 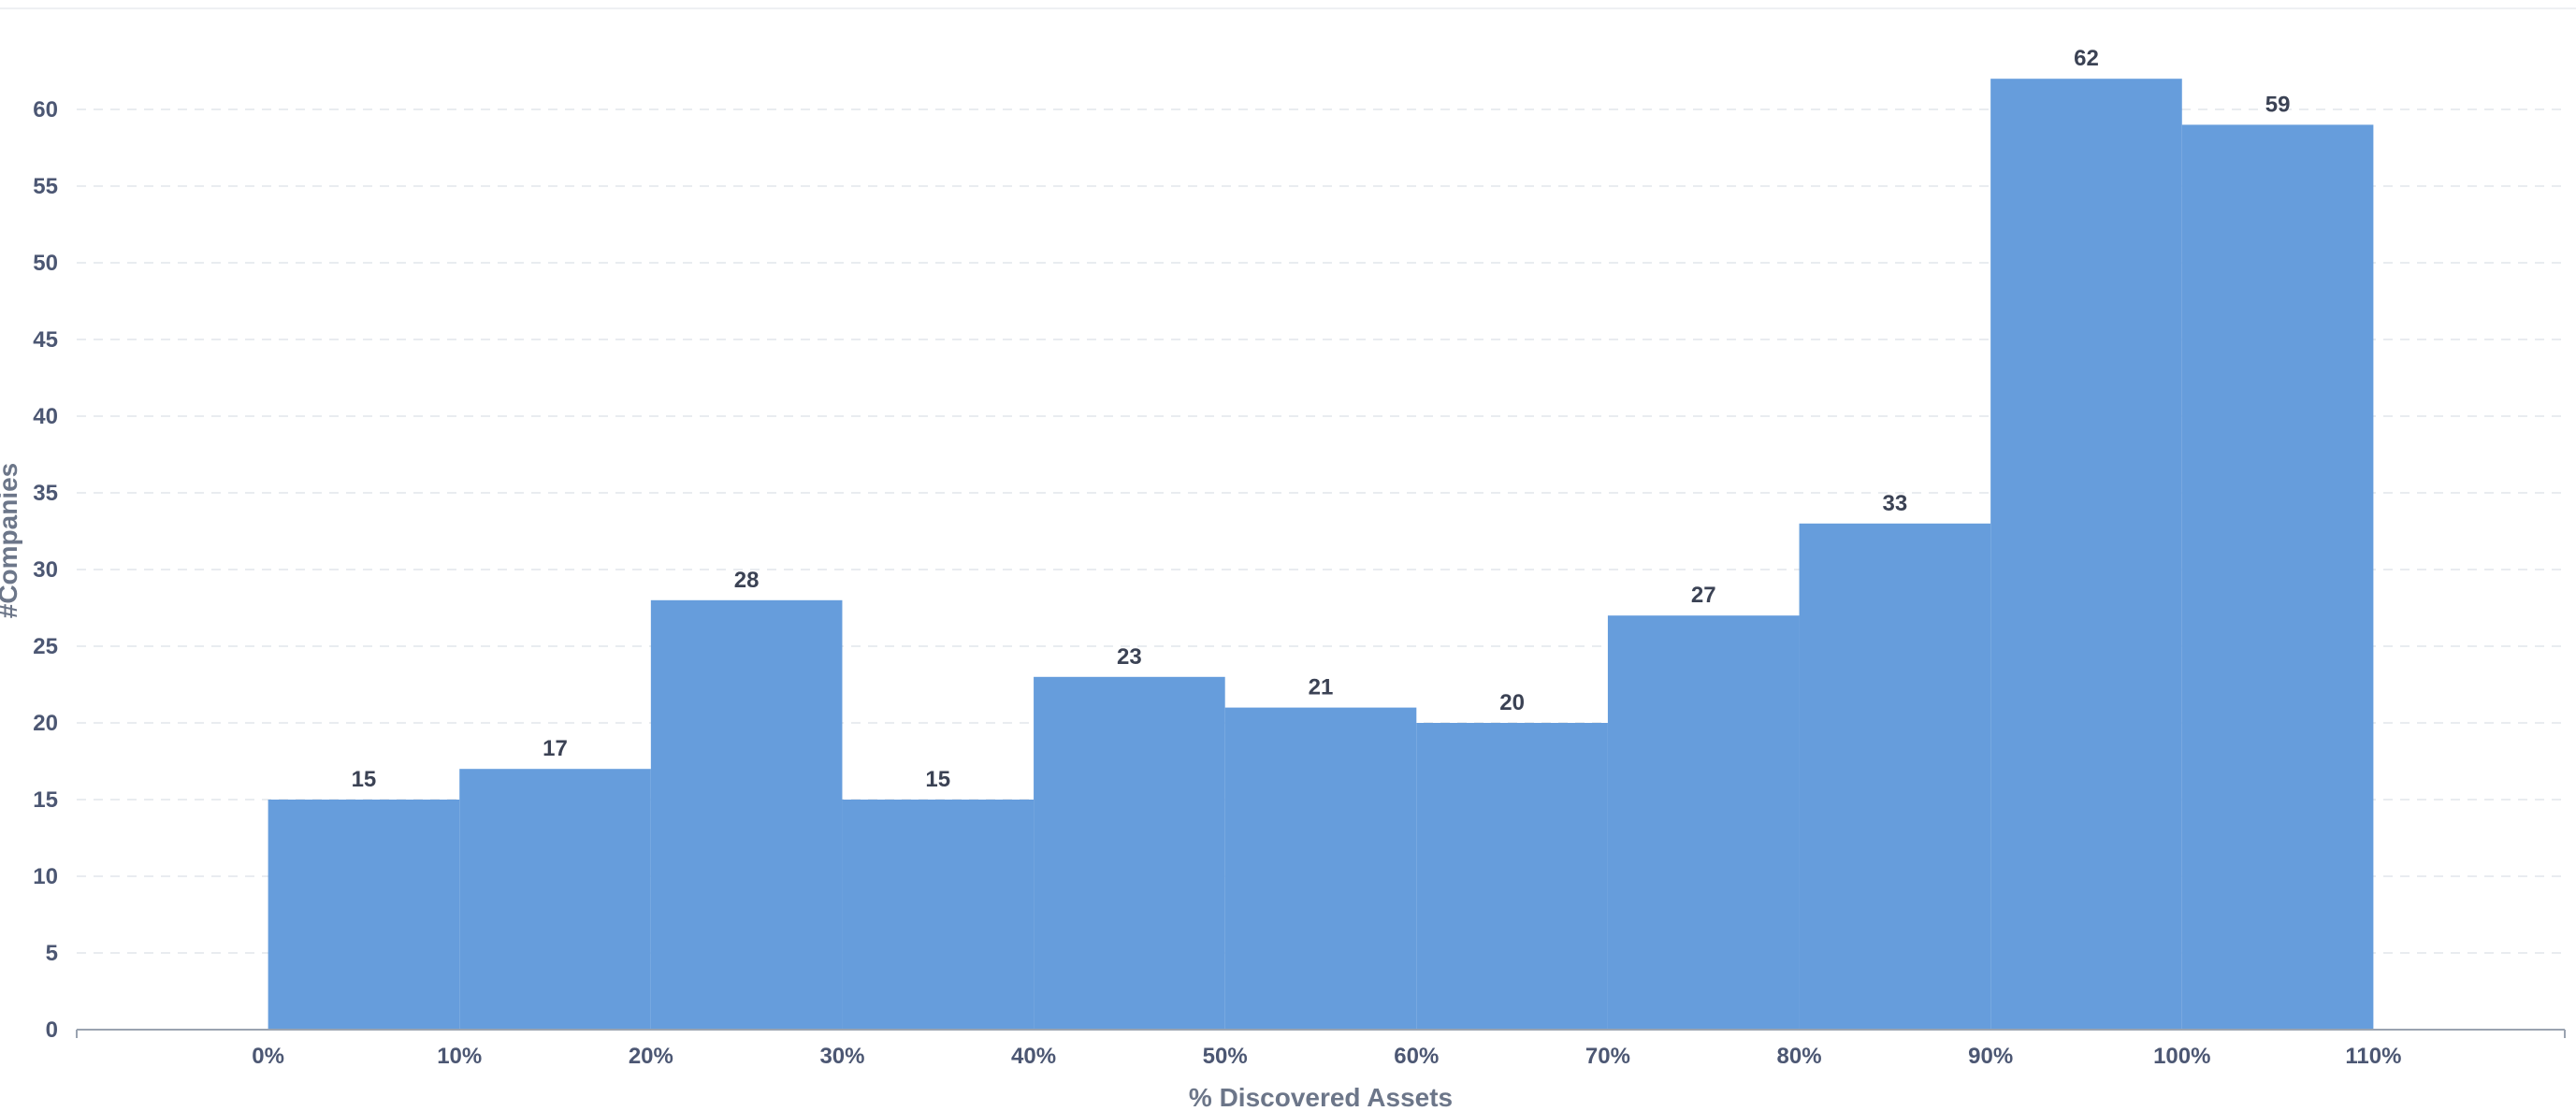 I want to click on data-label: 28, so click(x=747, y=580).